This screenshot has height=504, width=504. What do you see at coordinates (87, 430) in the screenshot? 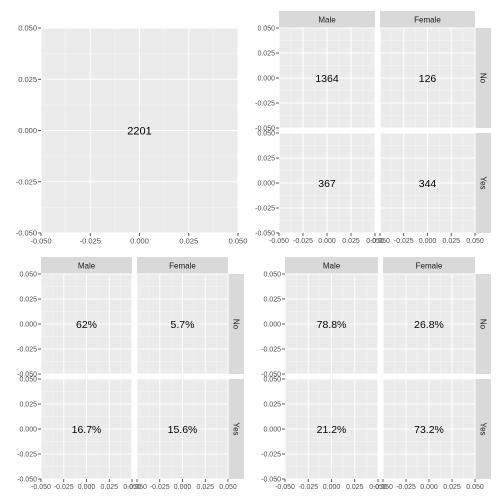
I see `cell-label: 16.7%` at bounding box center [87, 430].